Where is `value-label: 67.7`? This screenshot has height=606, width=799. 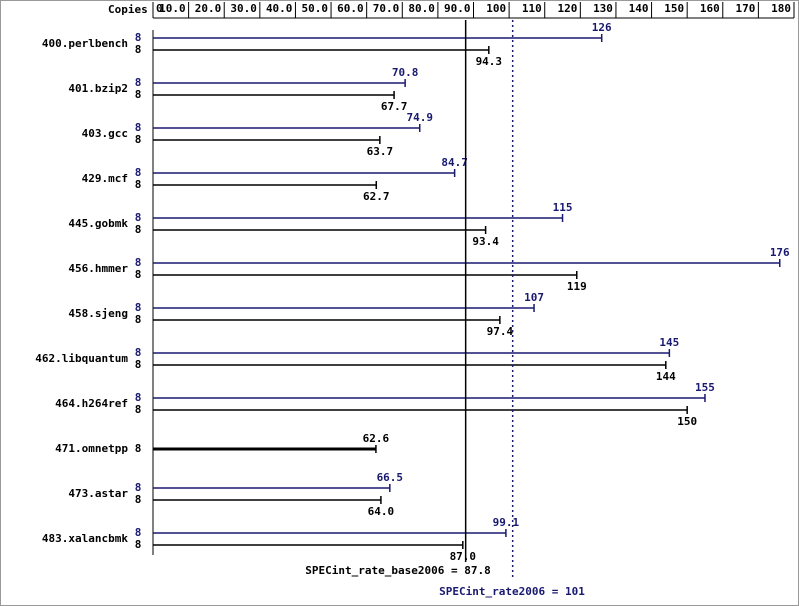
value-label: 67.7 is located at coordinates (394, 106).